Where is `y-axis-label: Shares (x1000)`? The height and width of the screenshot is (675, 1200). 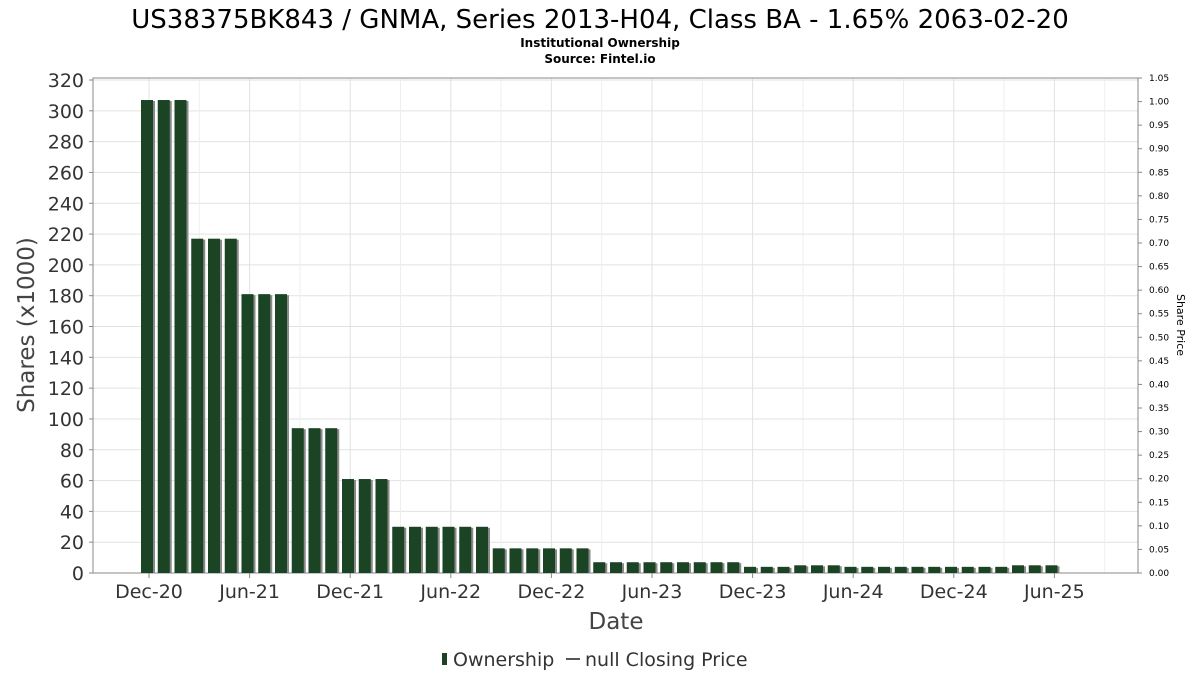 y-axis-label: Shares (x1000) is located at coordinates (27, 325).